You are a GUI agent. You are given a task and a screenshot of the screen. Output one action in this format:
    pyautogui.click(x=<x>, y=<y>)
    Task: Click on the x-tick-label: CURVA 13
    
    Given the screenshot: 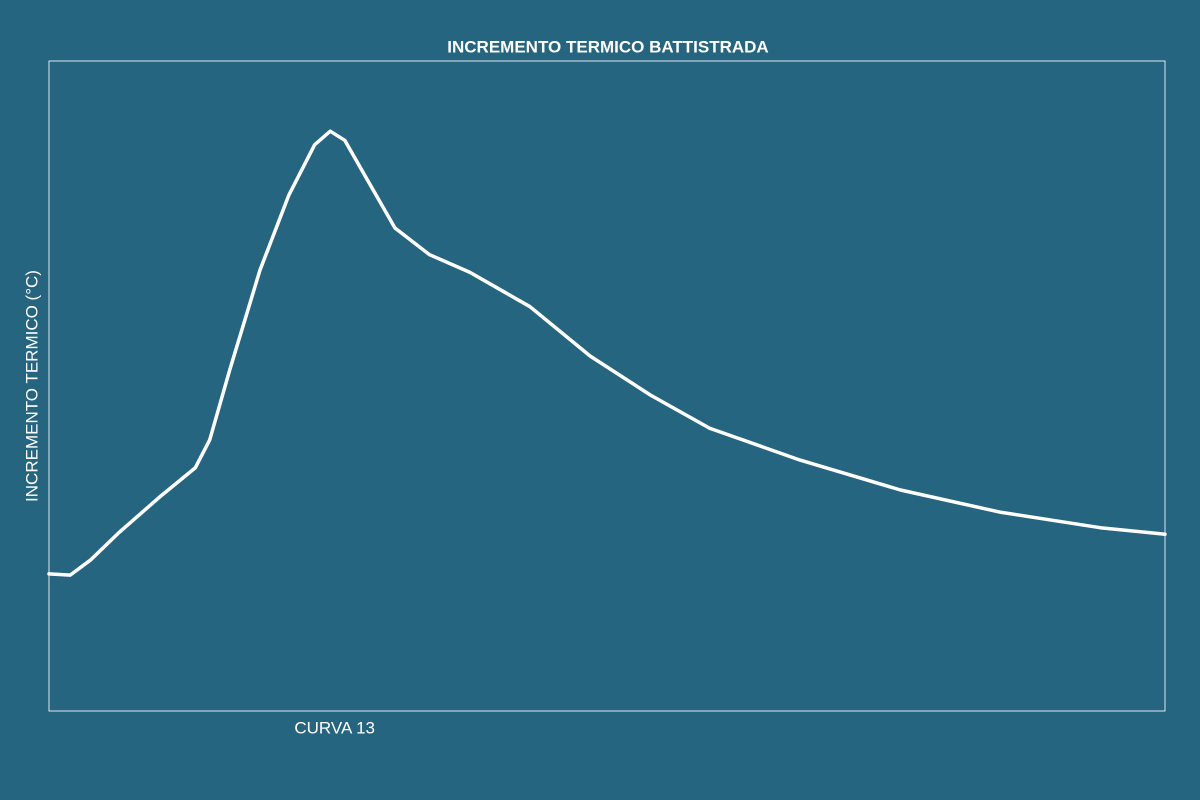 What is the action you would take?
    pyautogui.click(x=334, y=727)
    